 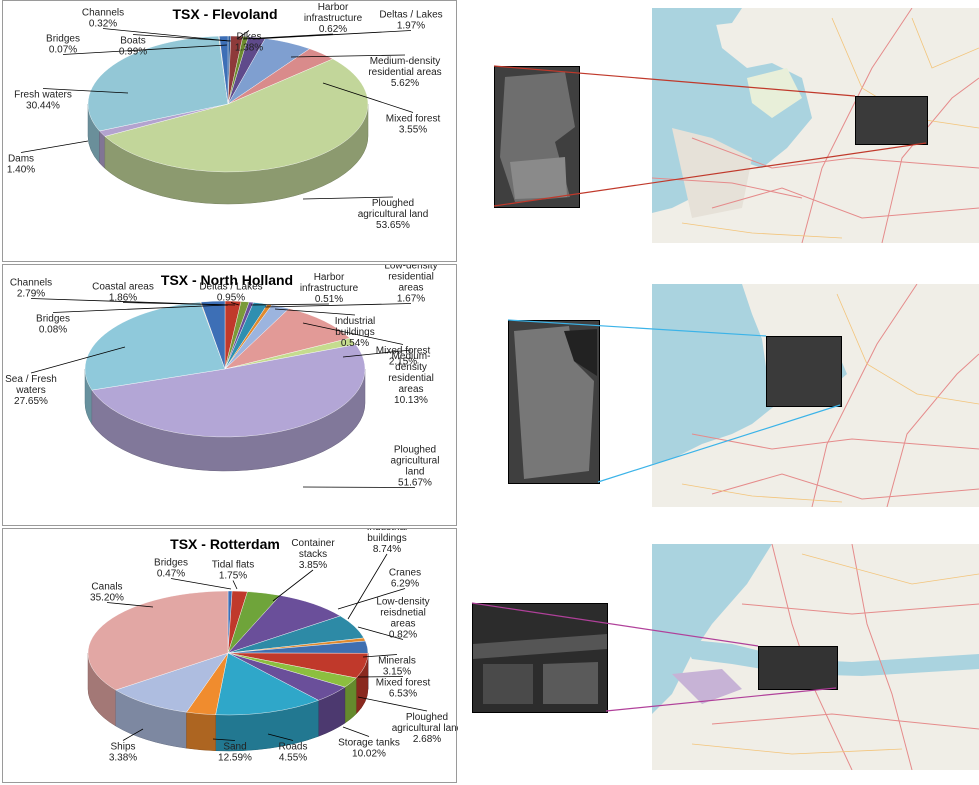 I want to click on slice-label-line: Fresh waters, so click(x=43, y=95).